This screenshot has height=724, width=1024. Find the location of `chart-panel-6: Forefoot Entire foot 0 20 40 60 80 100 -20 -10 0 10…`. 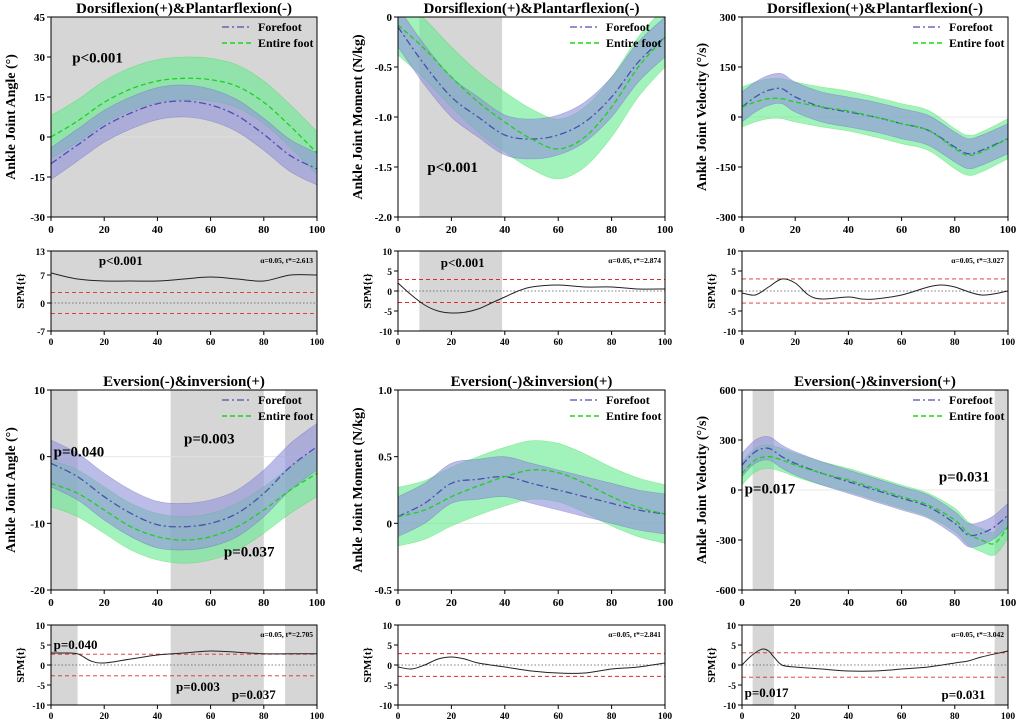

chart-panel-6: Forefoot Entire foot 0 20 40 60 80 100 -20 -10 0 10… is located at coordinates (165, 491).